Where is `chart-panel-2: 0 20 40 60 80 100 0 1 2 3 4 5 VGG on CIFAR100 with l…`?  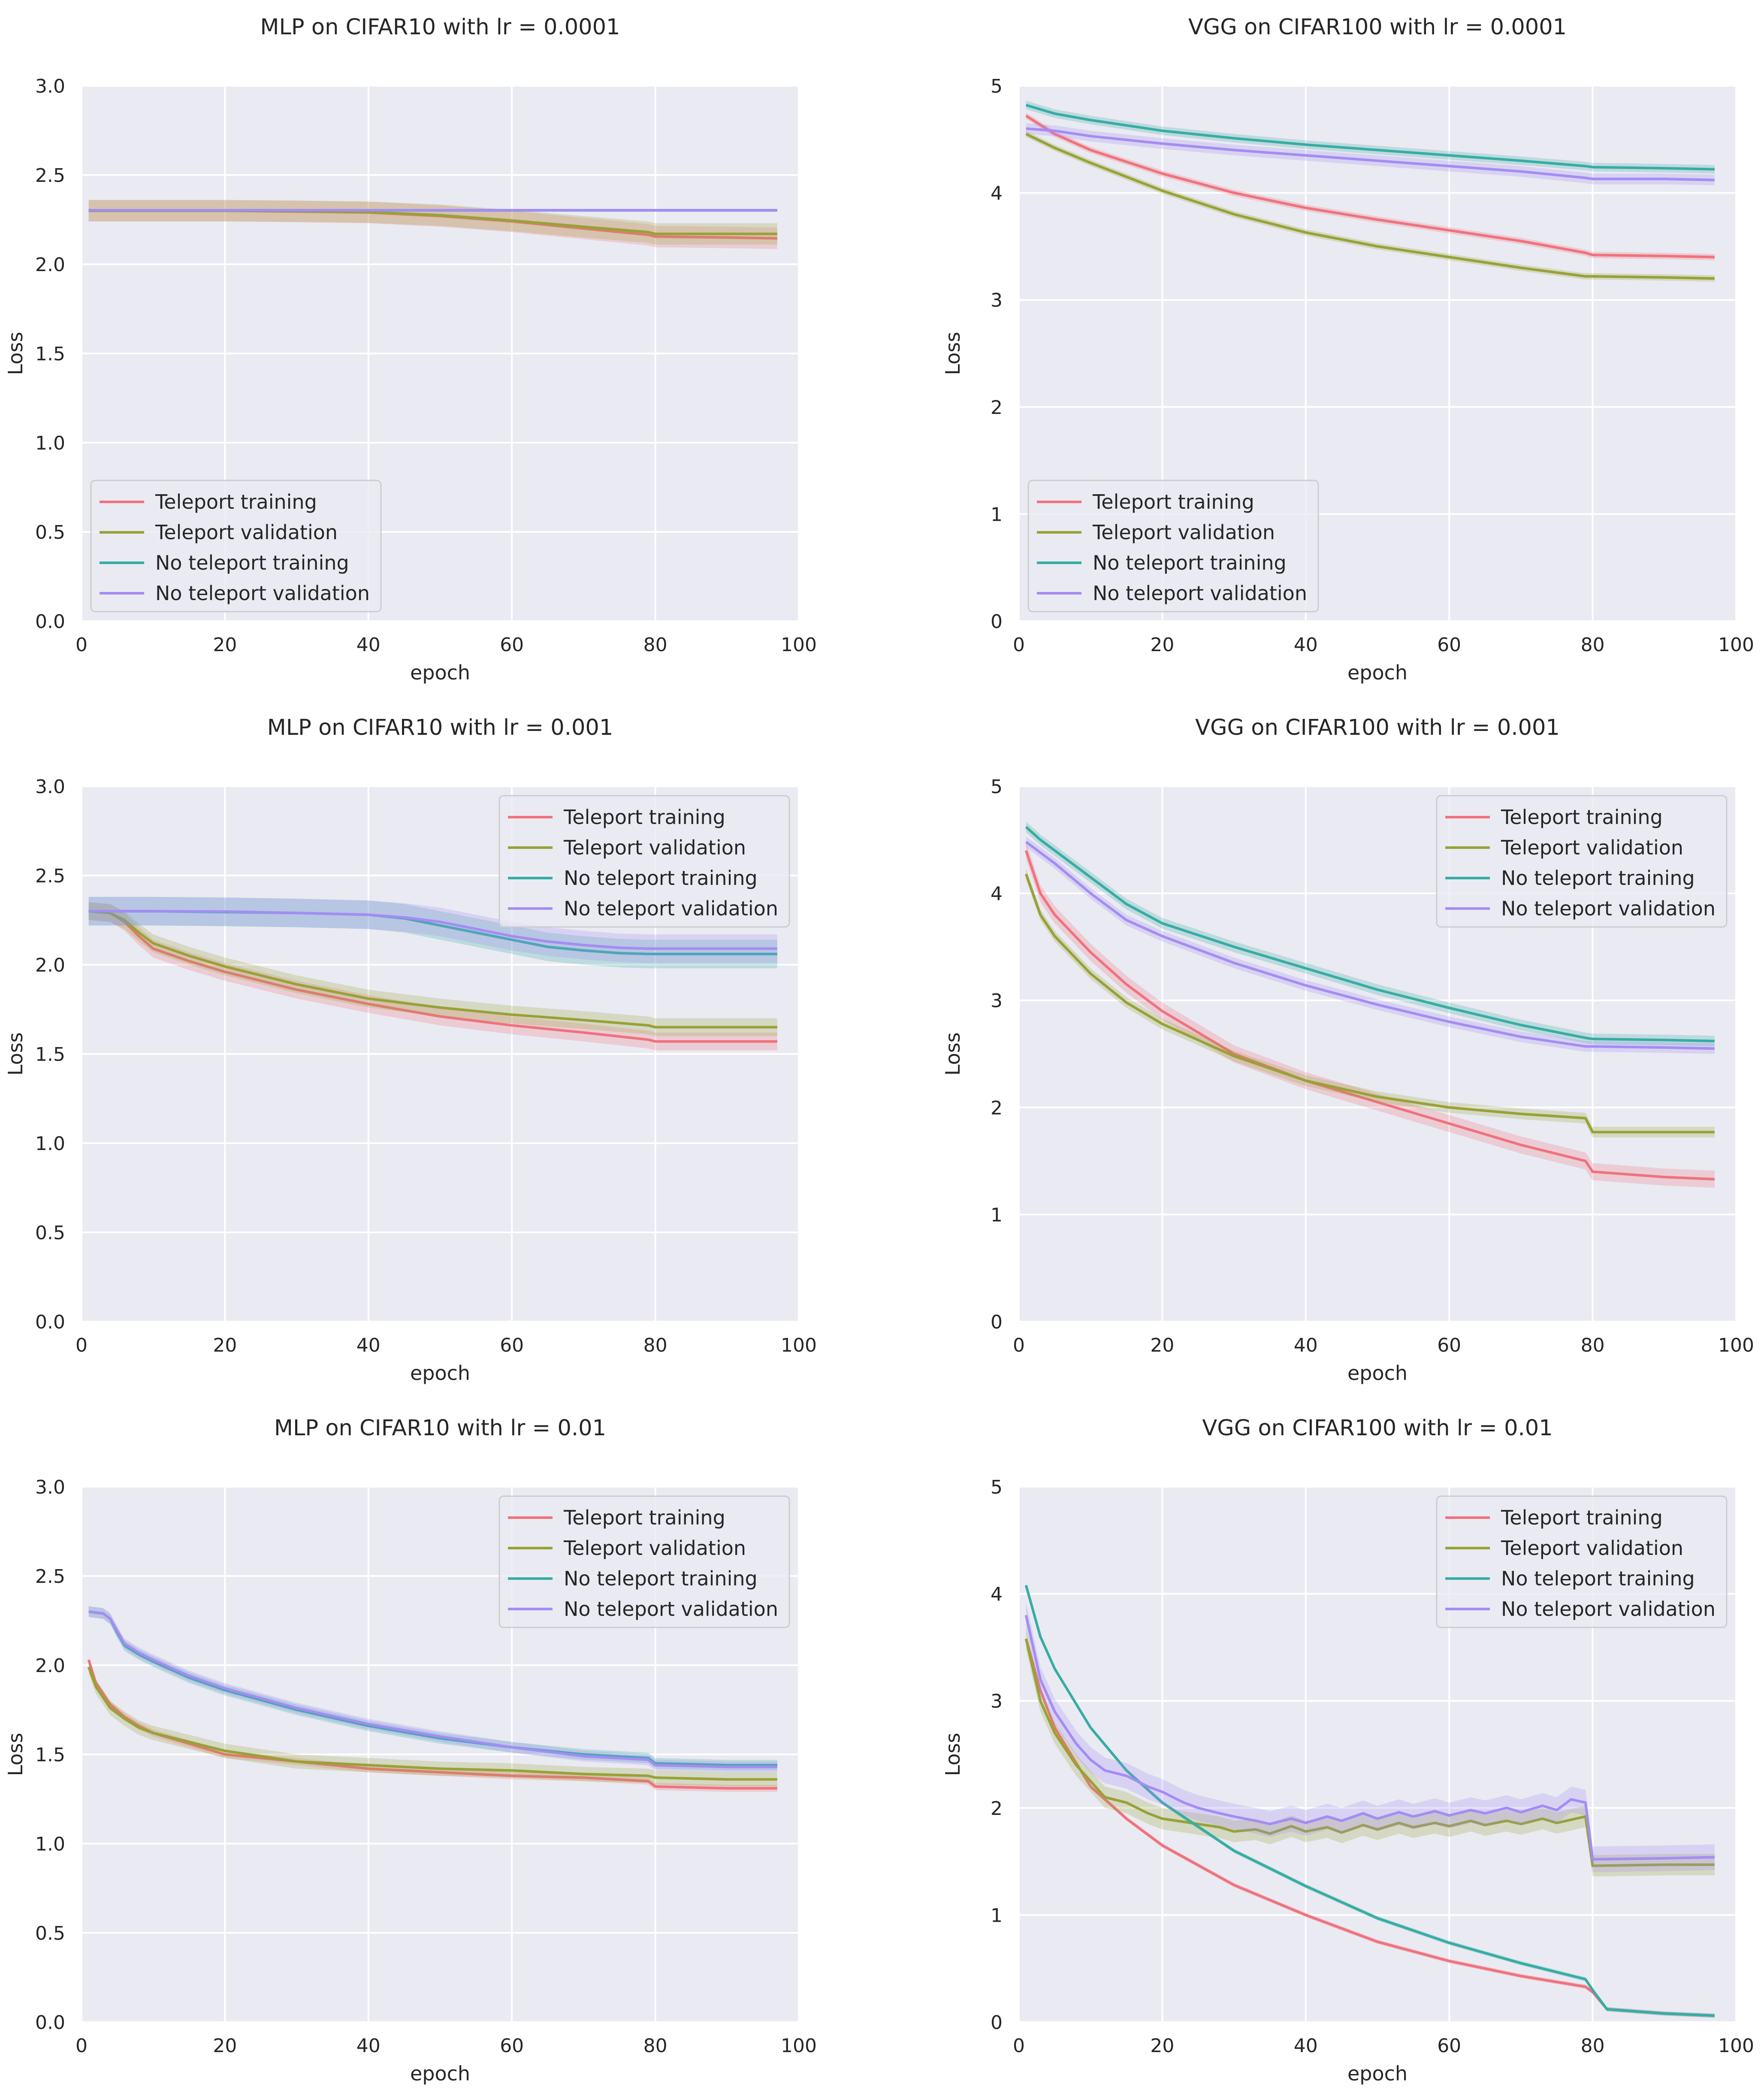 chart-panel-2: 0 20 40 60 80 100 0 1 2 3 4 5 VGG on CIFAR100 with l… is located at coordinates (1347, 350).